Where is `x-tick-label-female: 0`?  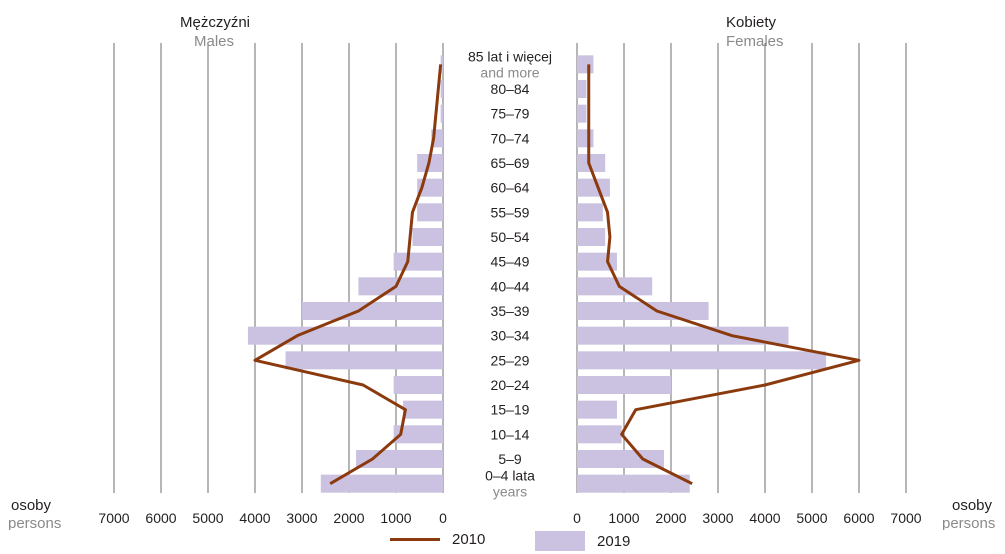
x-tick-label-female: 0 is located at coordinates (577, 518).